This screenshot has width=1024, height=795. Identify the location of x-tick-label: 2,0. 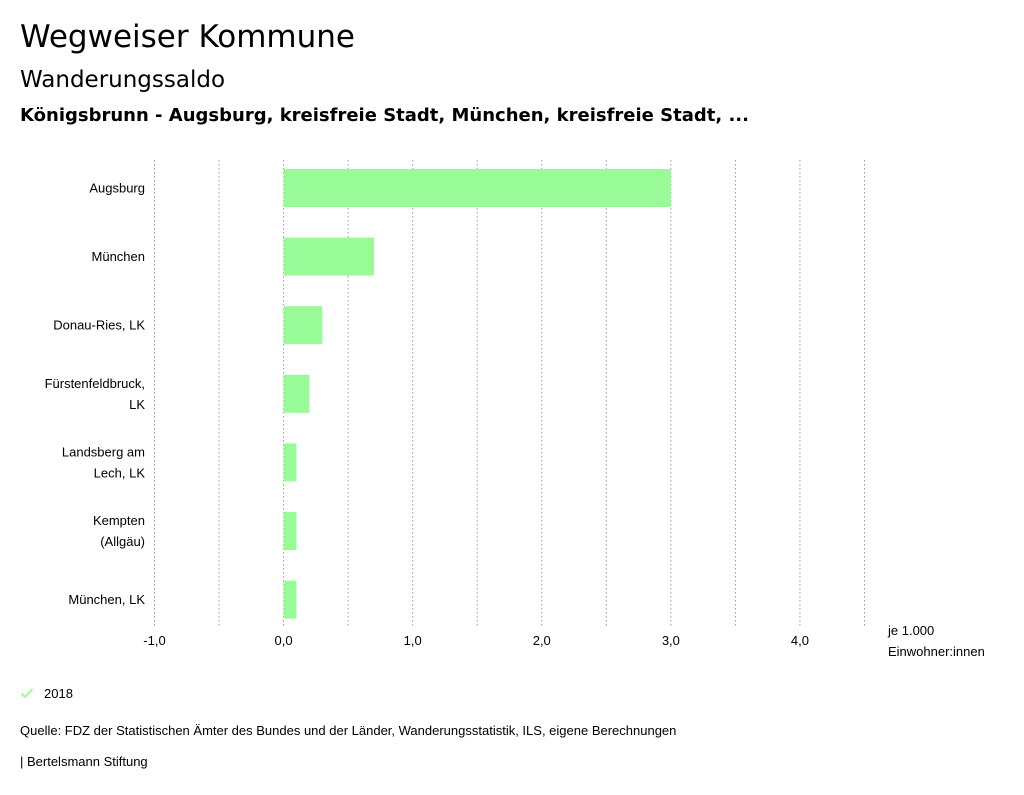
(542, 640).